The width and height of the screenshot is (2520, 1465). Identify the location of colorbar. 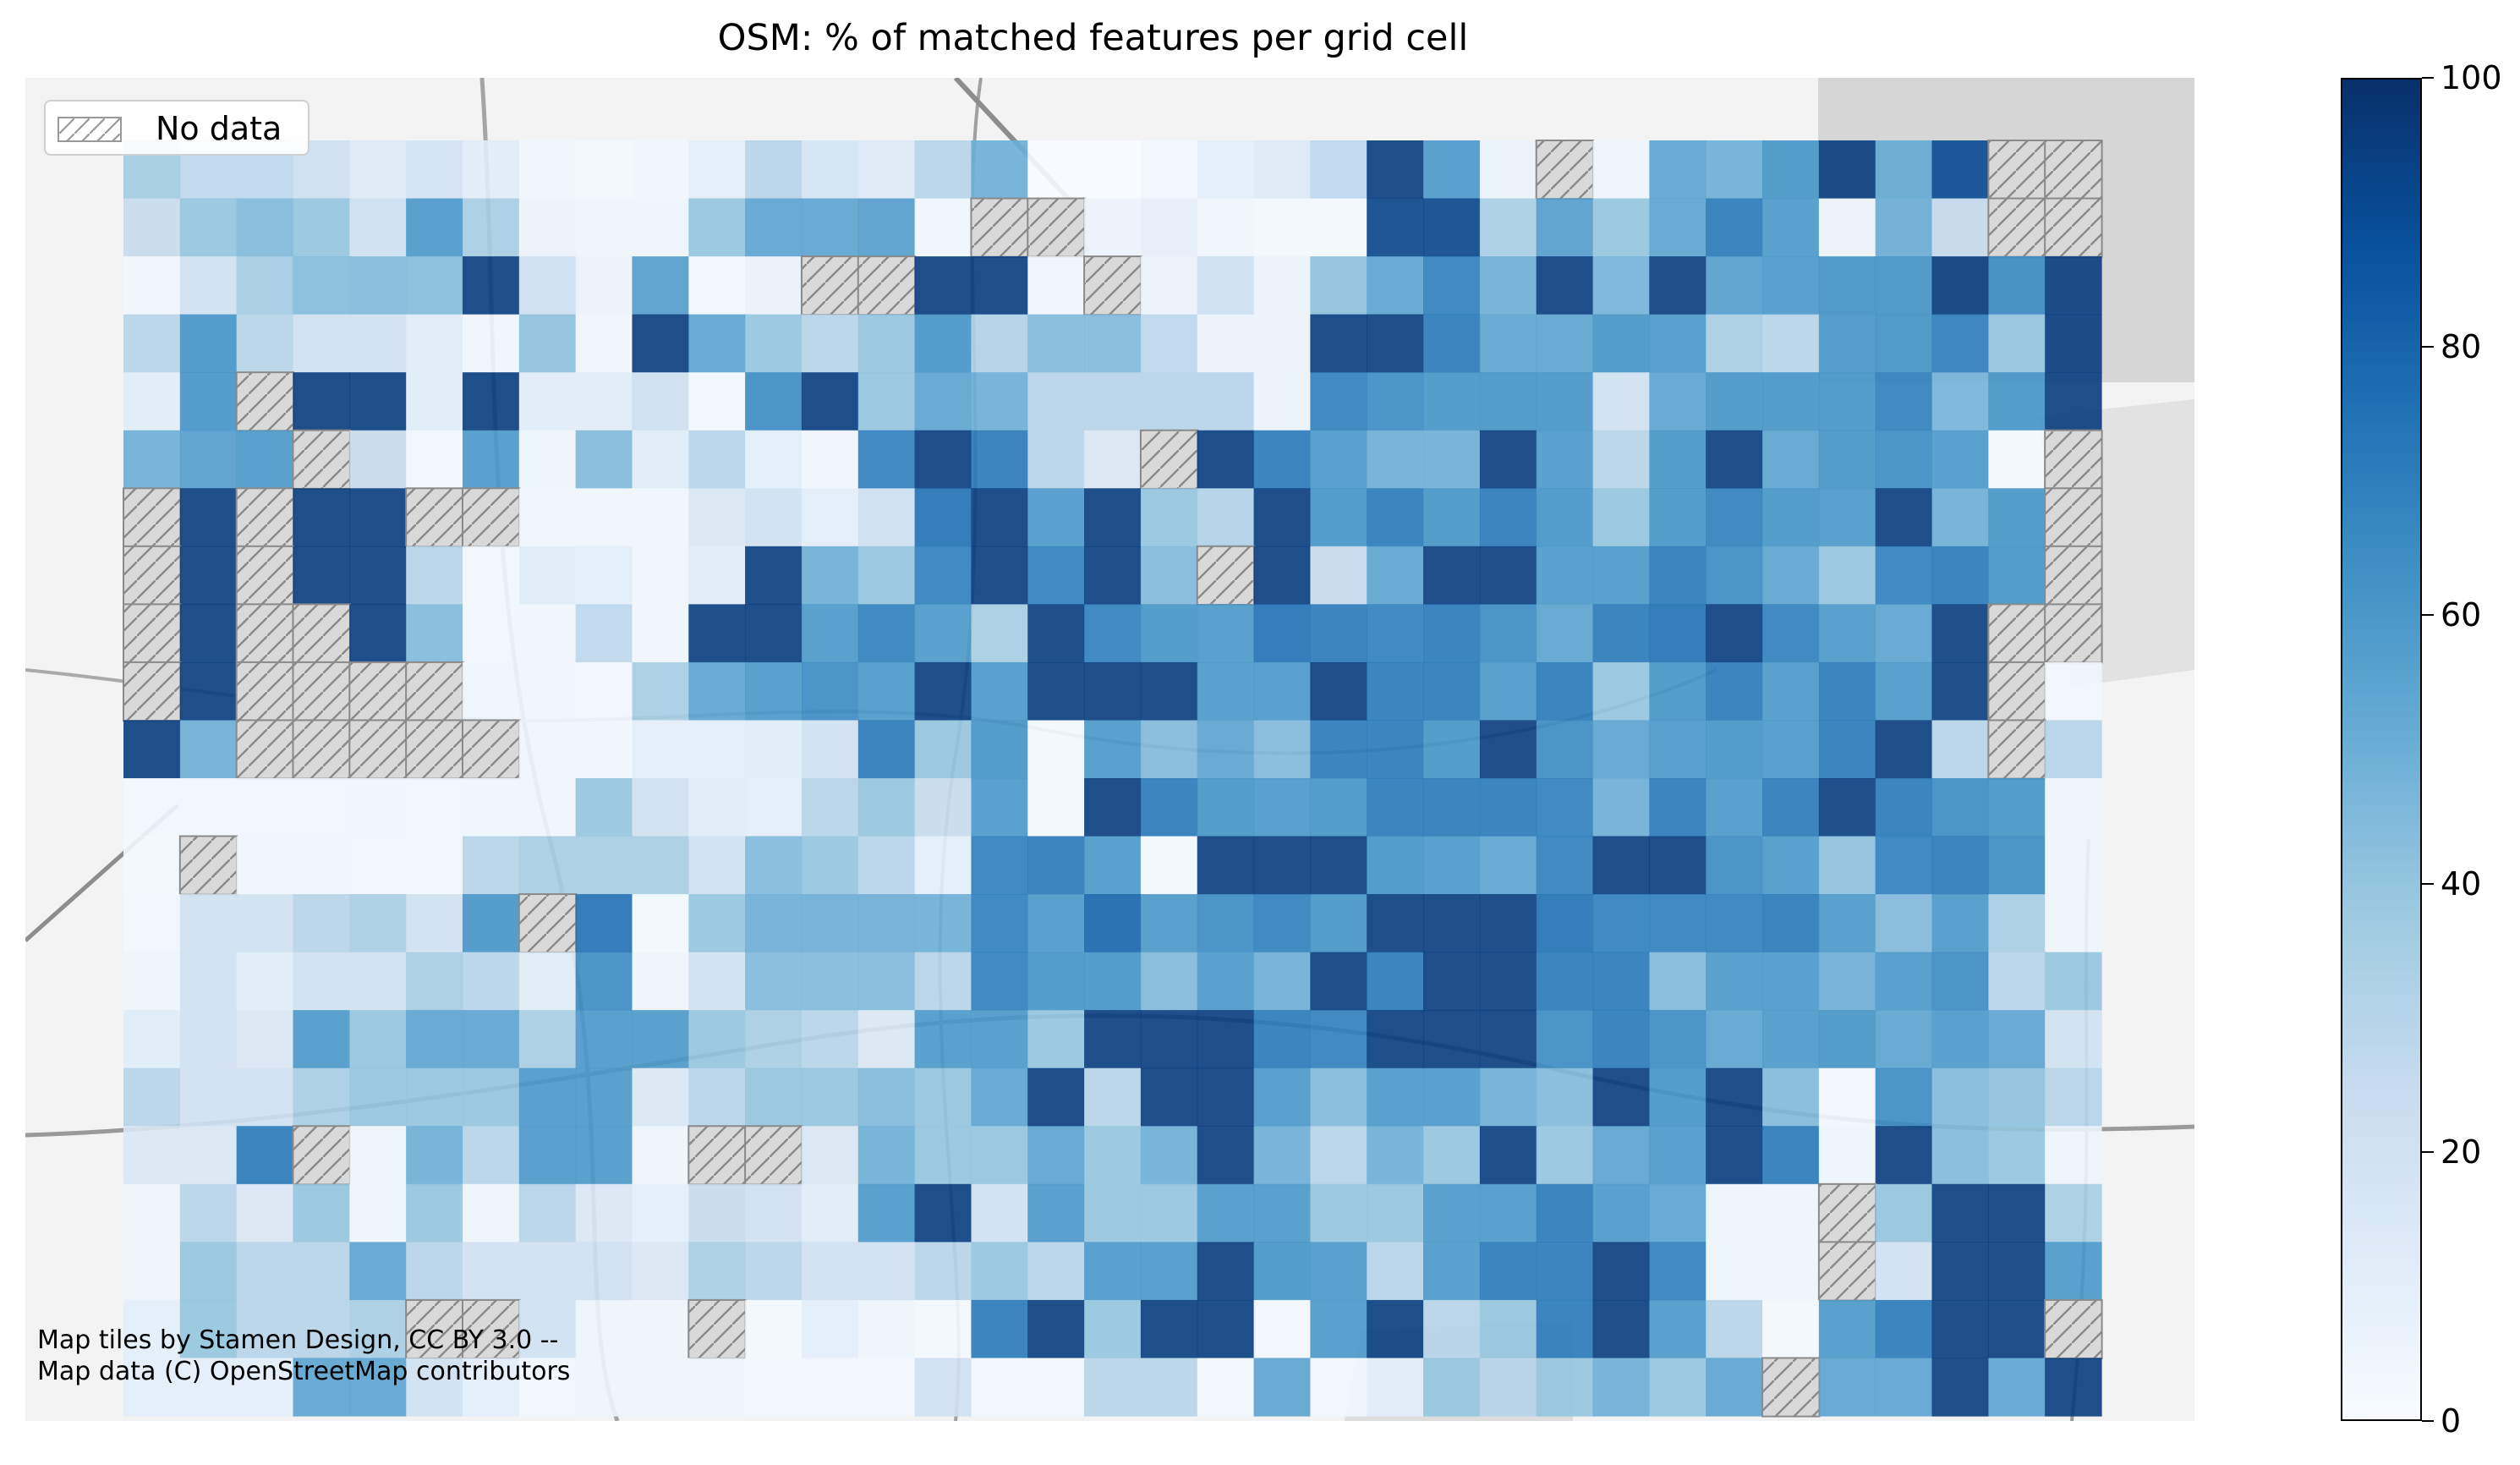
(2381, 749).